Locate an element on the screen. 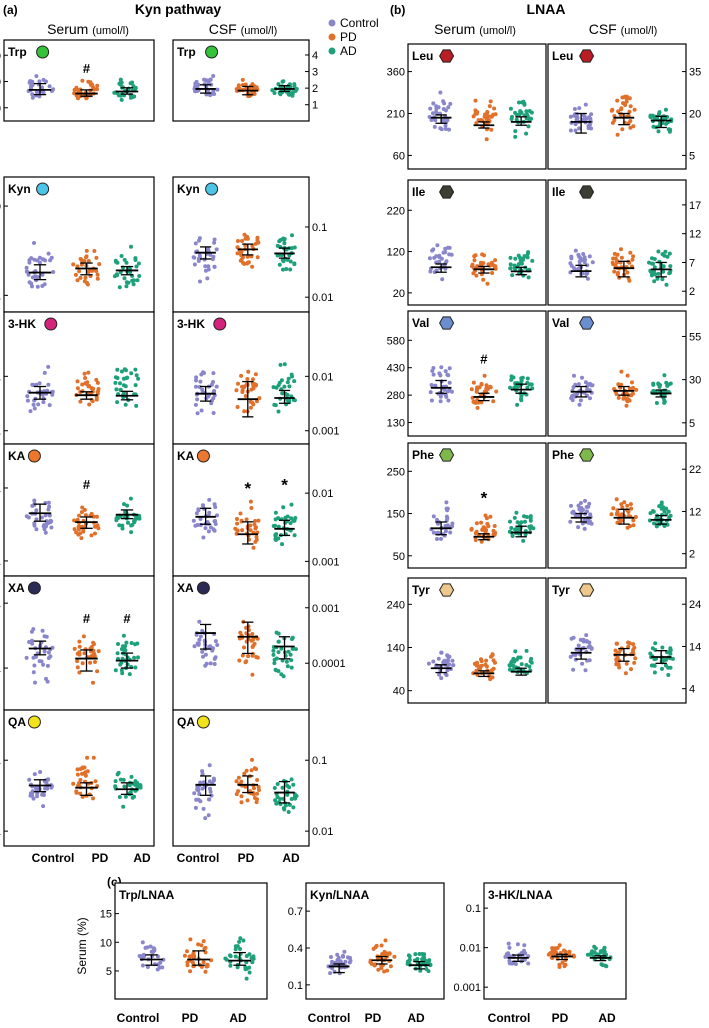 The height and width of the screenshot is (1028, 709). section-a-csf-header: CSF (umol/l) is located at coordinates (243, 29).